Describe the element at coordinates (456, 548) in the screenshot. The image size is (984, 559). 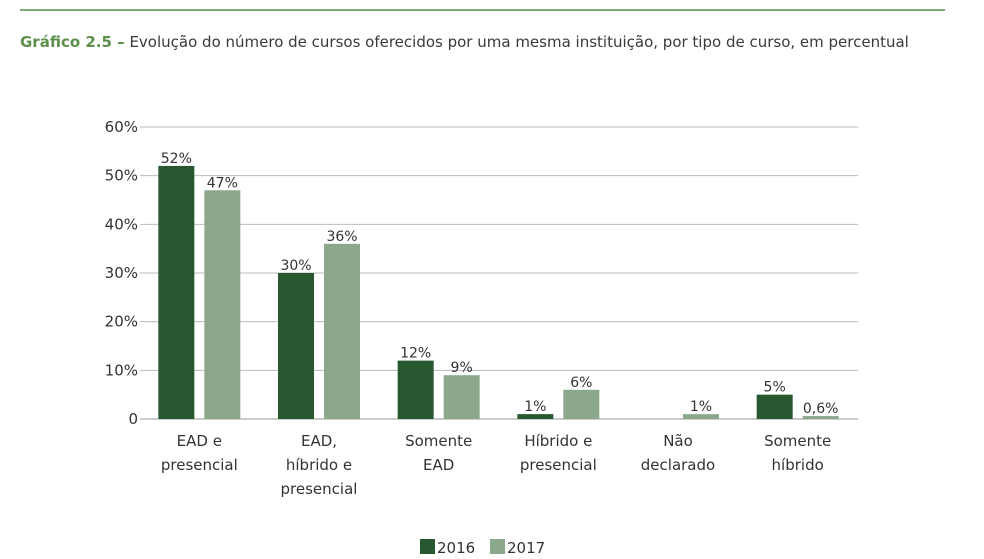
I see `legend-label: 2016` at that location.